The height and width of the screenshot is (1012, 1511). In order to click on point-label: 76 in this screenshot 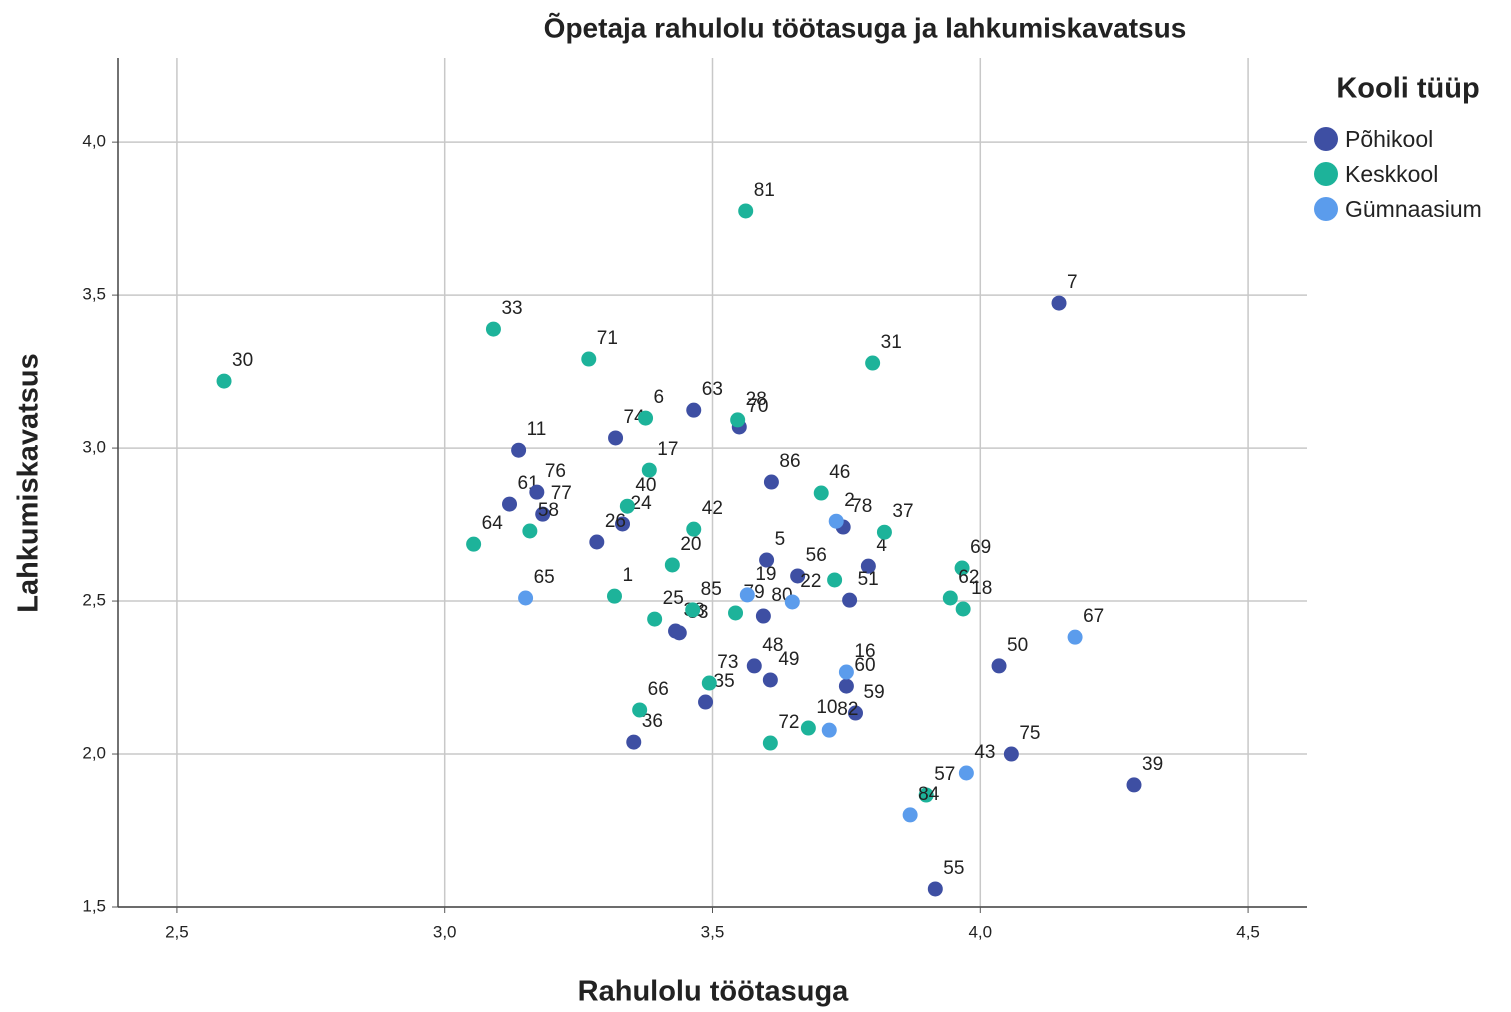, I will do `click(555, 471)`.